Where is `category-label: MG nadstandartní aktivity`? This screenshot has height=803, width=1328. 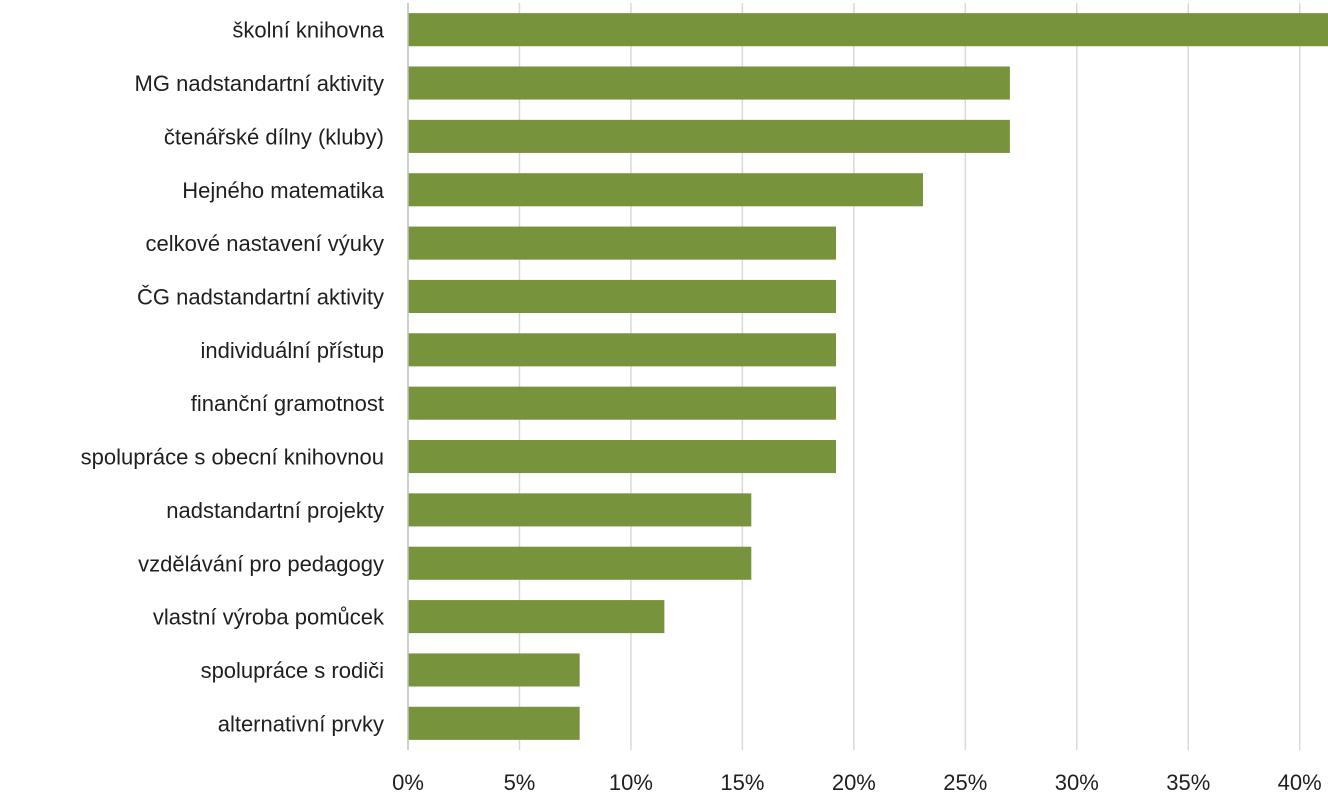
category-label: MG nadstandartní aktivity is located at coordinates (259, 83).